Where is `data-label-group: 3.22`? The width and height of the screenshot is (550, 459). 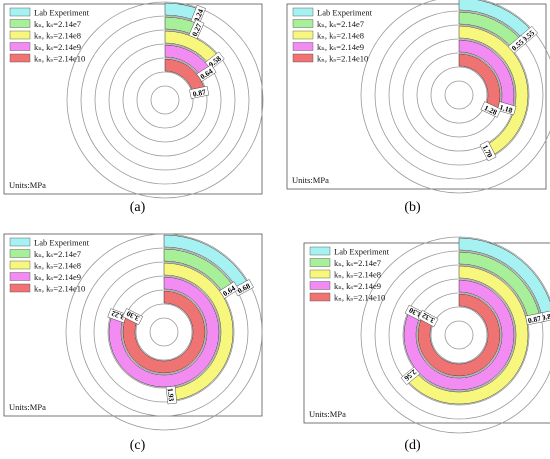
data-label-group: 3.22 is located at coordinates (117, 316).